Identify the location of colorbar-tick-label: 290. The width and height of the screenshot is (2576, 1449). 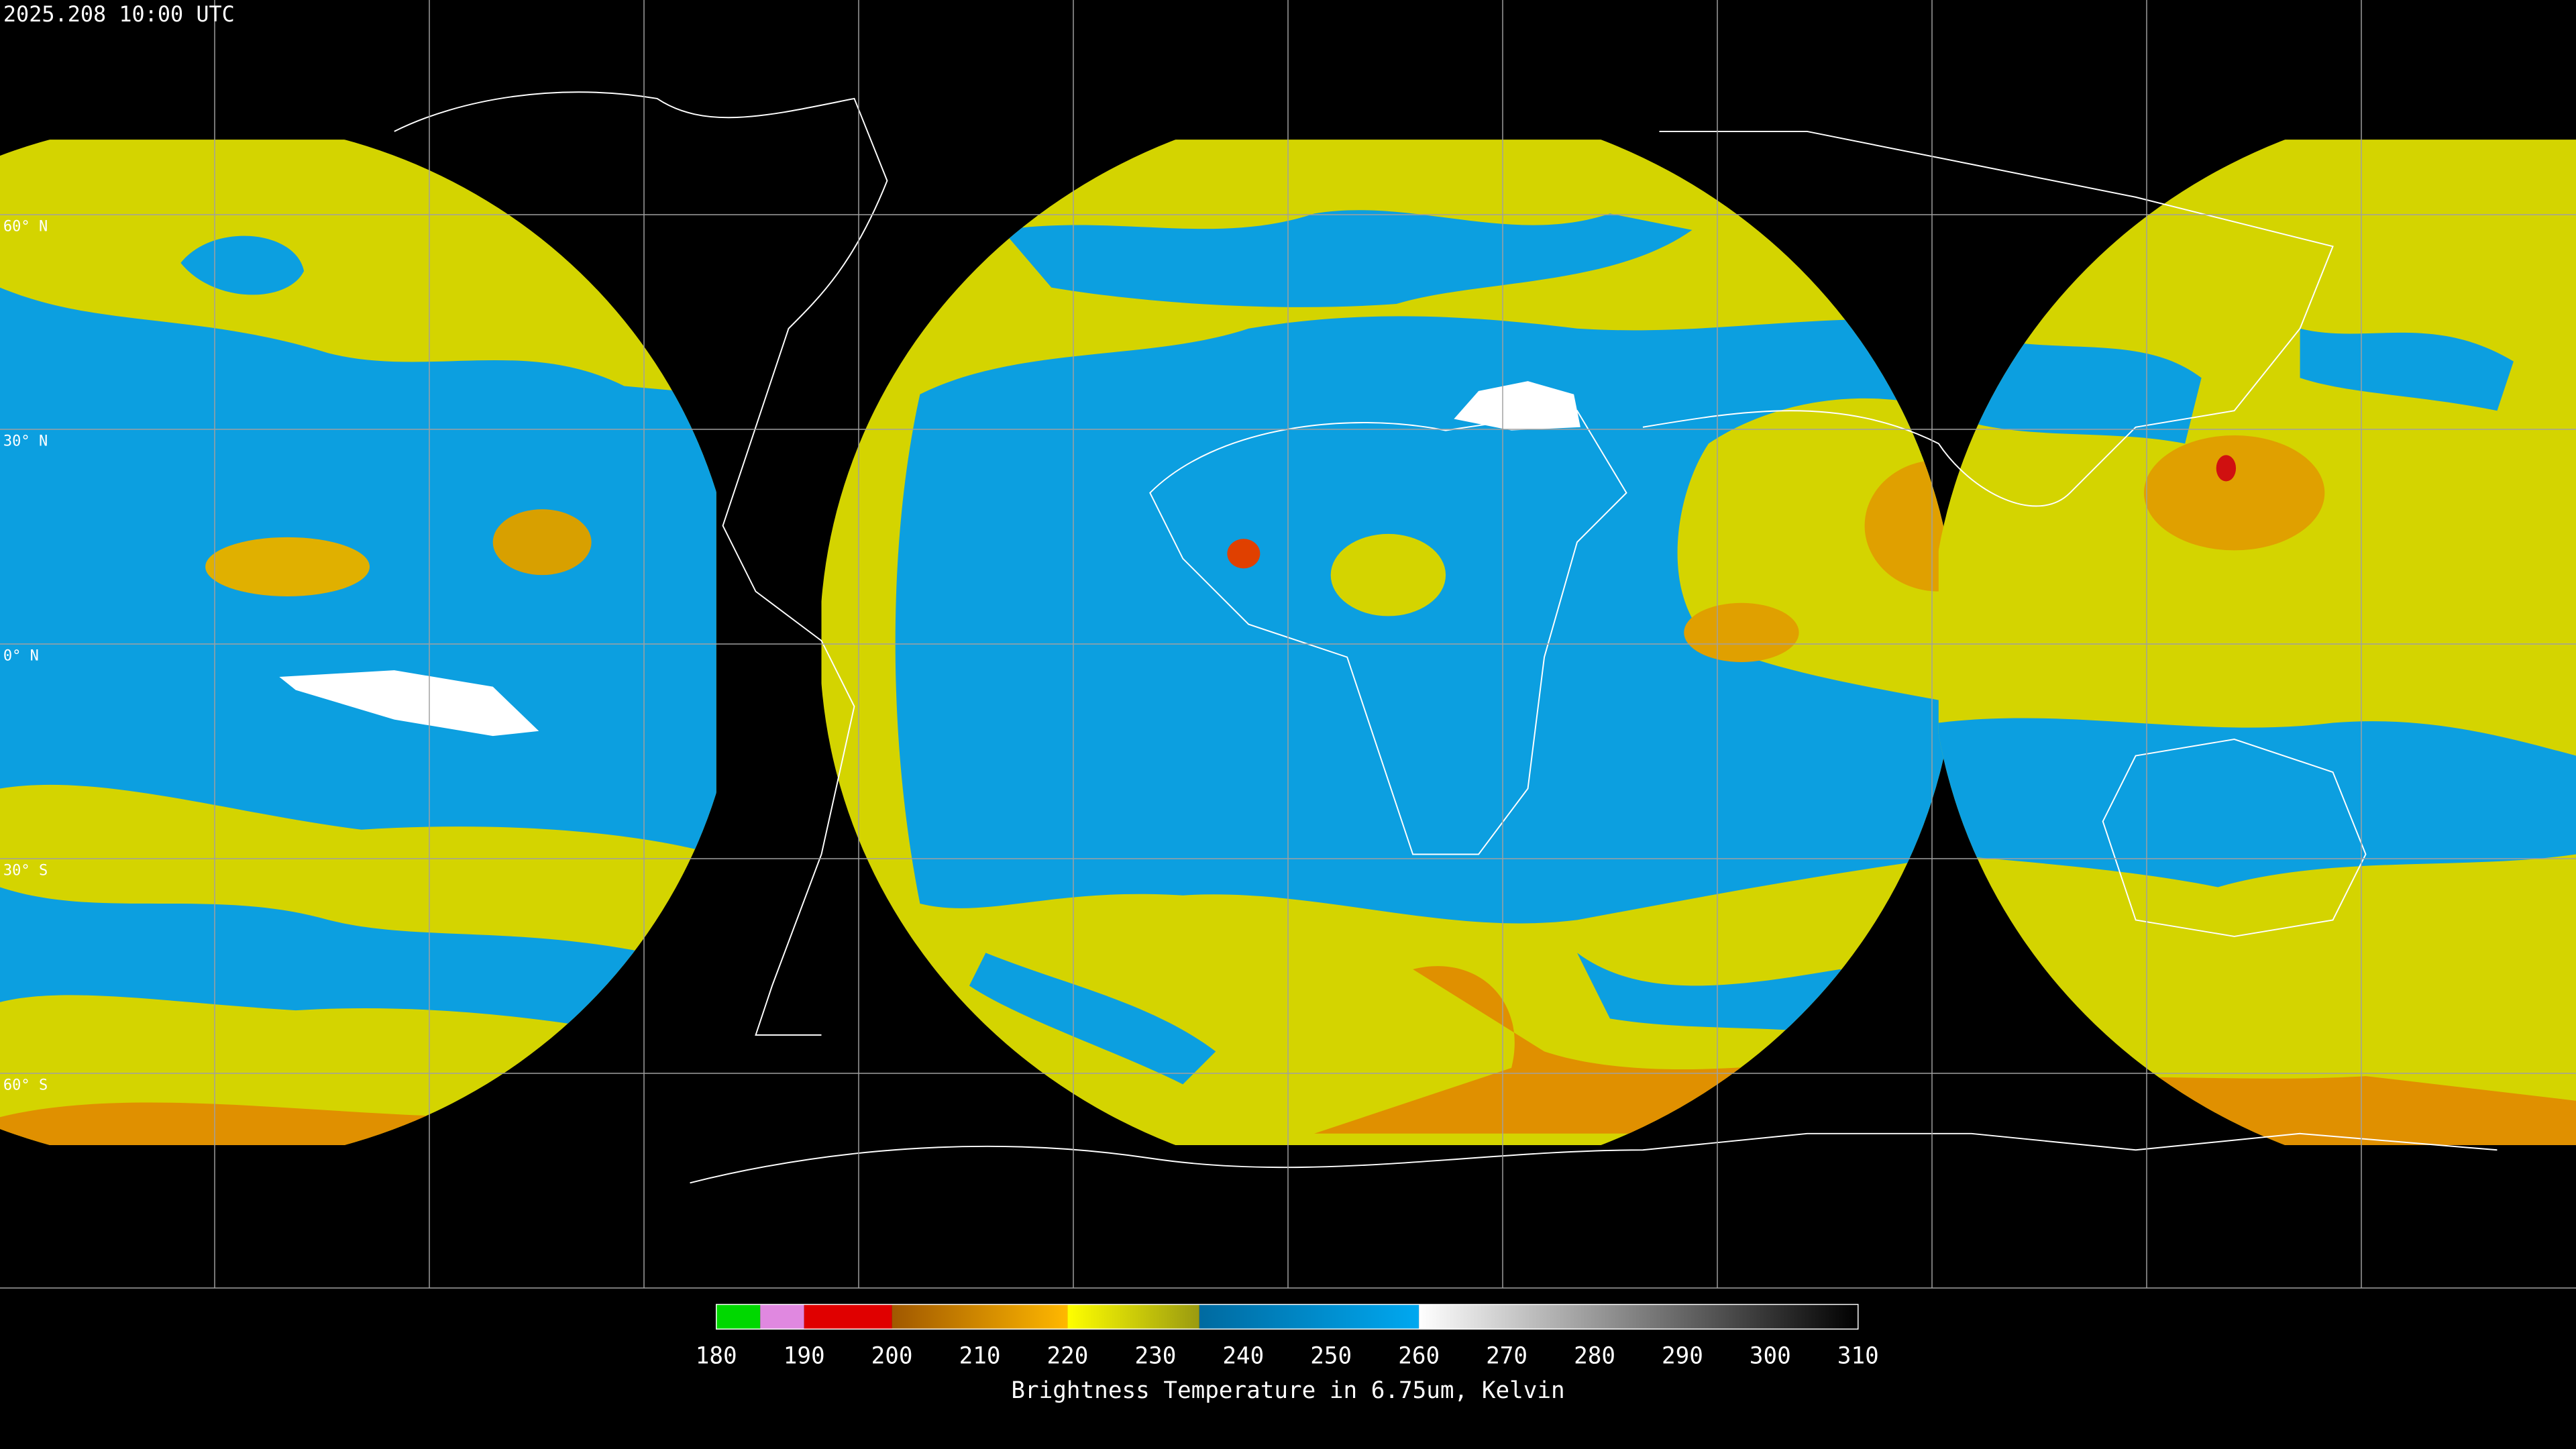
(1682, 1356).